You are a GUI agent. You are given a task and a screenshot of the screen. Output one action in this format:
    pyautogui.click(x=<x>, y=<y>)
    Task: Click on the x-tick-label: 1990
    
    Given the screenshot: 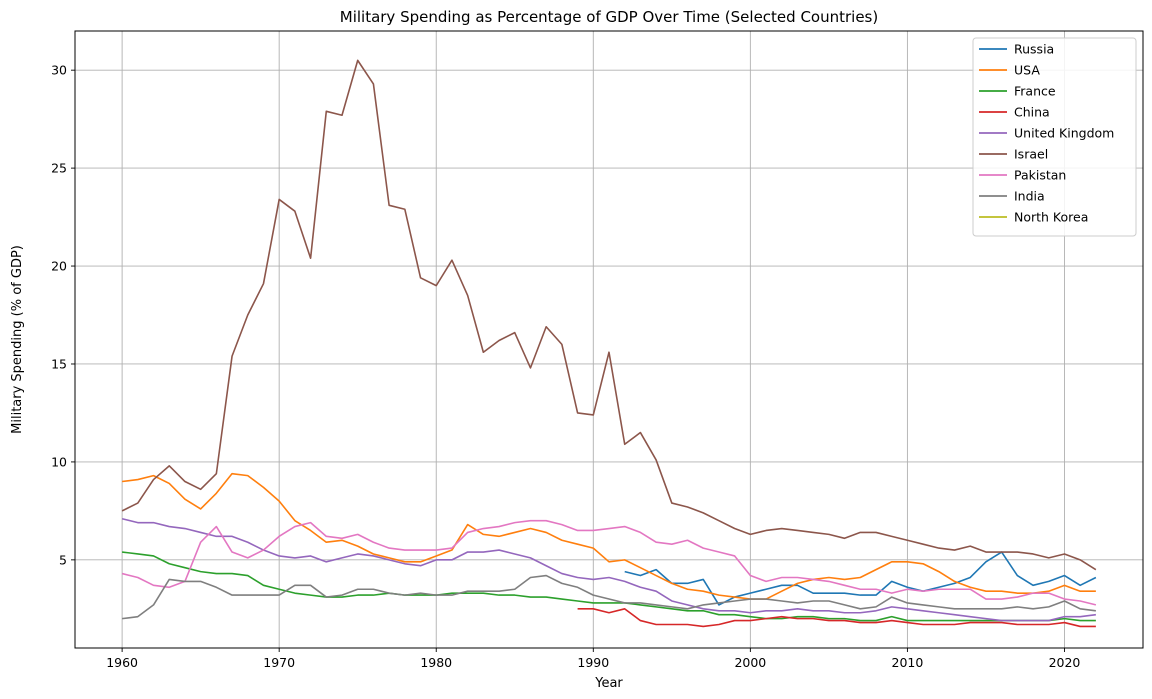 What is the action you would take?
    pyautogui.click(x=593, y=662)
    